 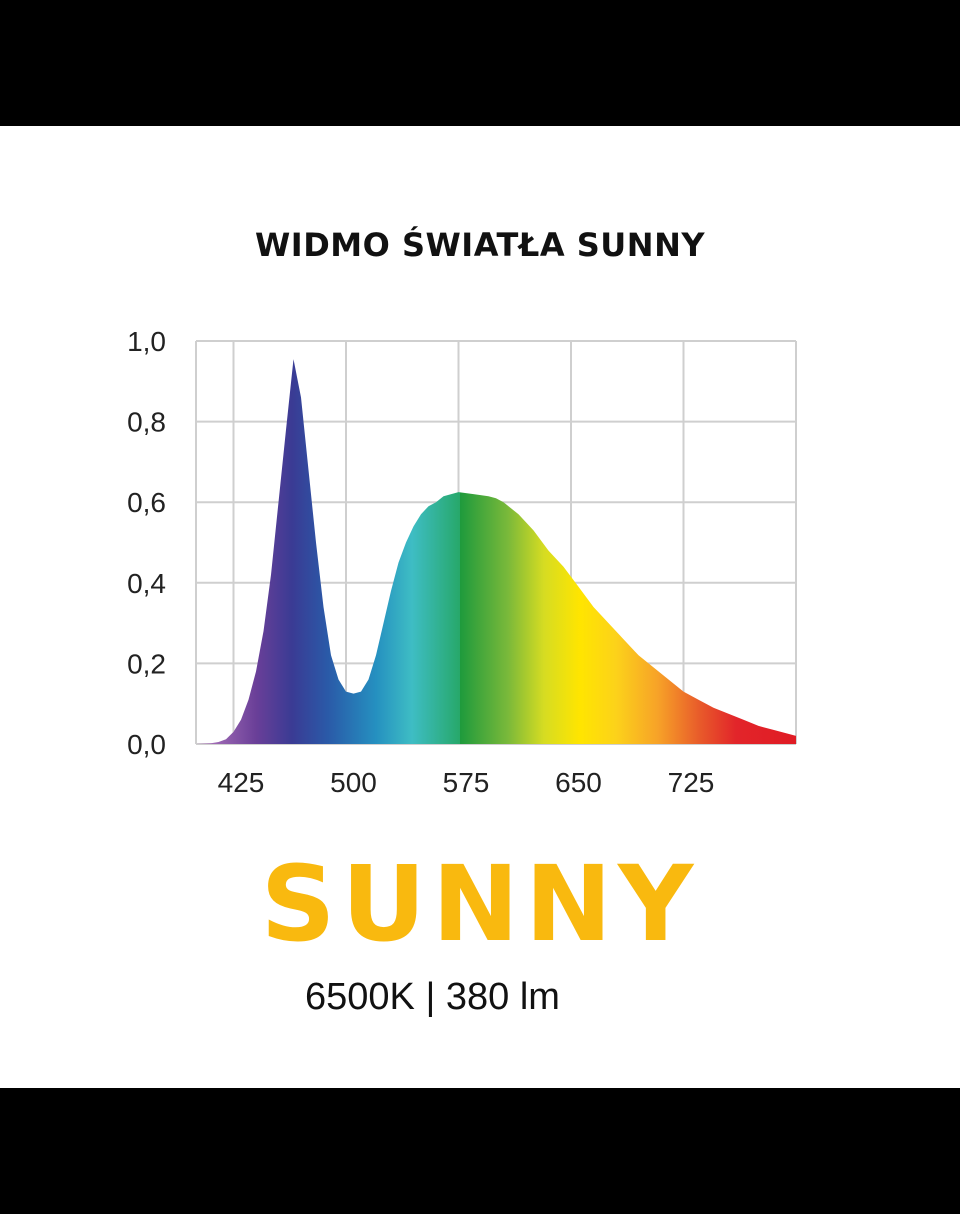 What do you see at coordinates (146, 663) in the screenshot?
I see `y-tick-label: 0,2` at bounding box center [146, 663].